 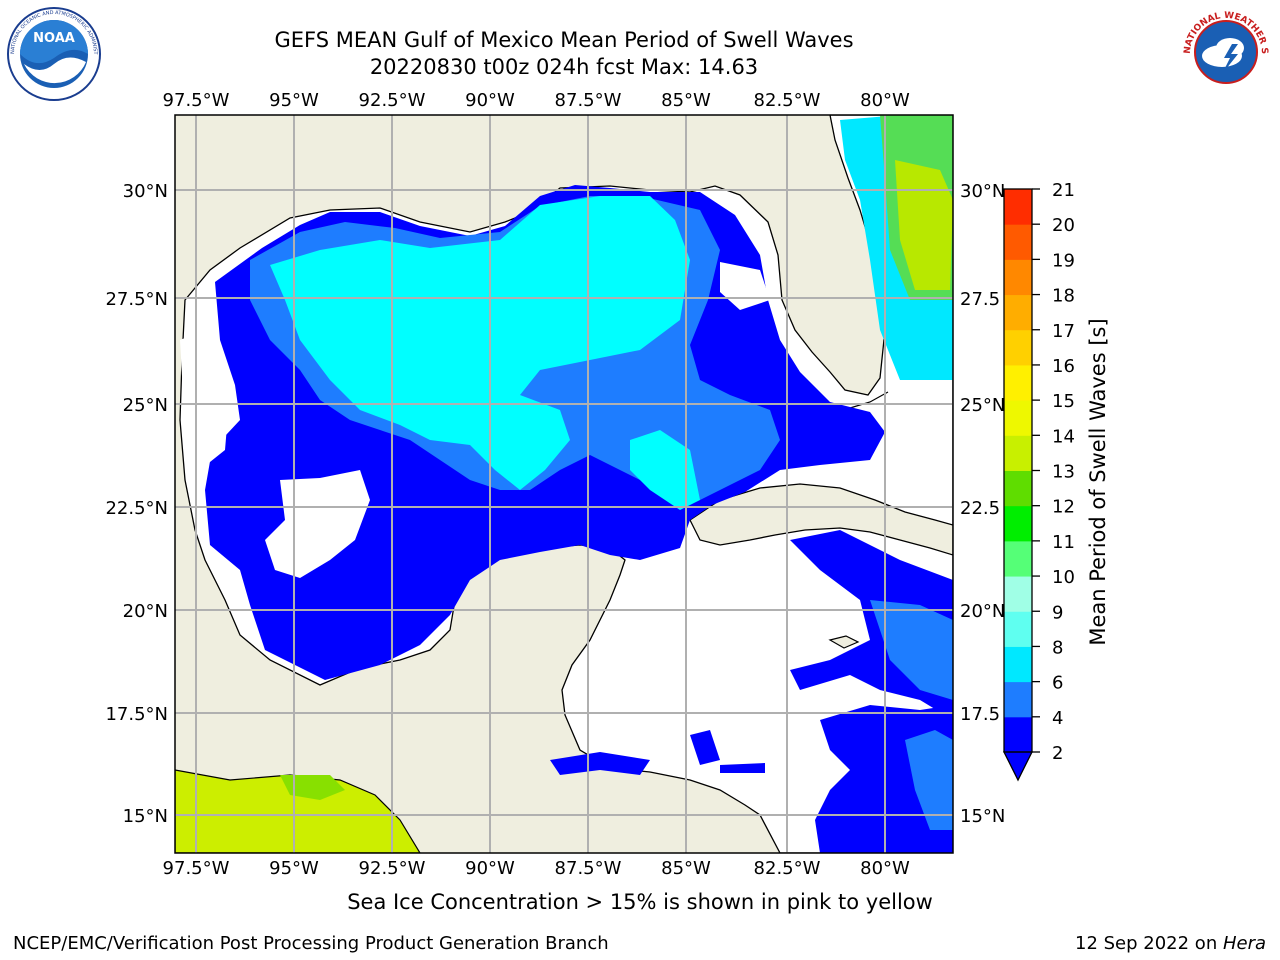 I want to click on lat-tick-right: 30°N, so click(x=982, y=191).